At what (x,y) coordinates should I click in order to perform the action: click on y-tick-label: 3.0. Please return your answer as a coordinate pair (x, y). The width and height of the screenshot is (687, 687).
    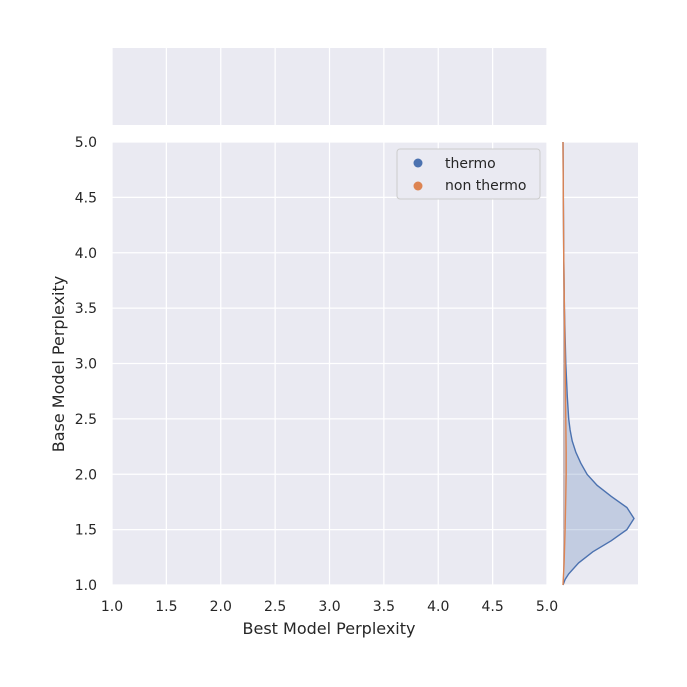
    Looking at the image, I should click on (86, 365).